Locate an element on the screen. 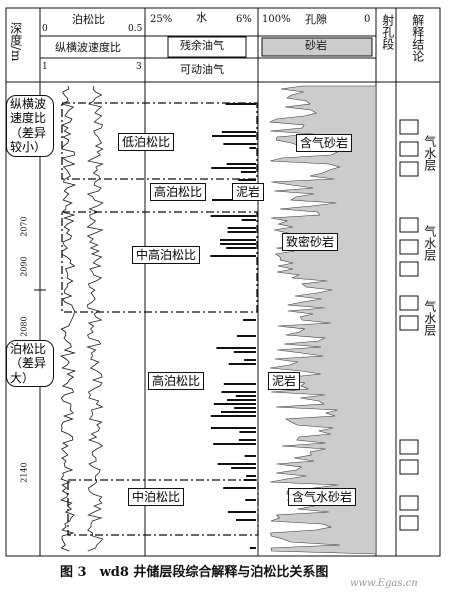  callout: 中高泊松比 is located at coordinates (166, 255).